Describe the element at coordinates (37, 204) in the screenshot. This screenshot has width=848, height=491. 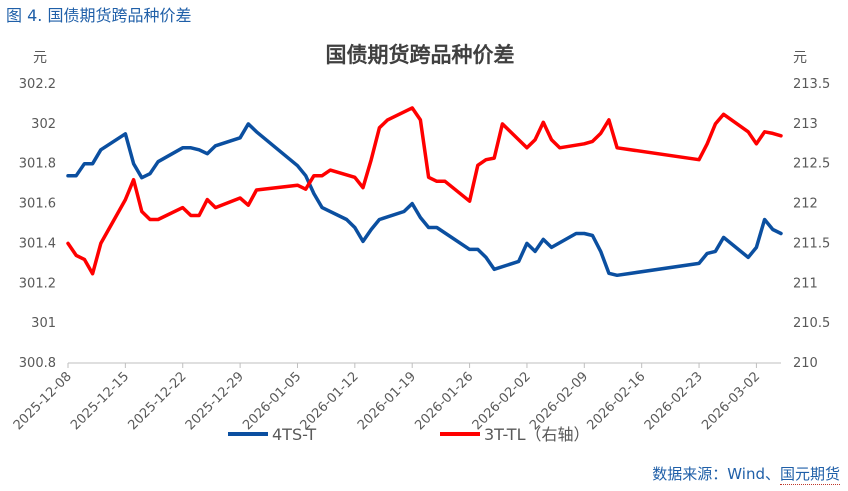
I see `y-left-tick-label: 301.6` at that location.